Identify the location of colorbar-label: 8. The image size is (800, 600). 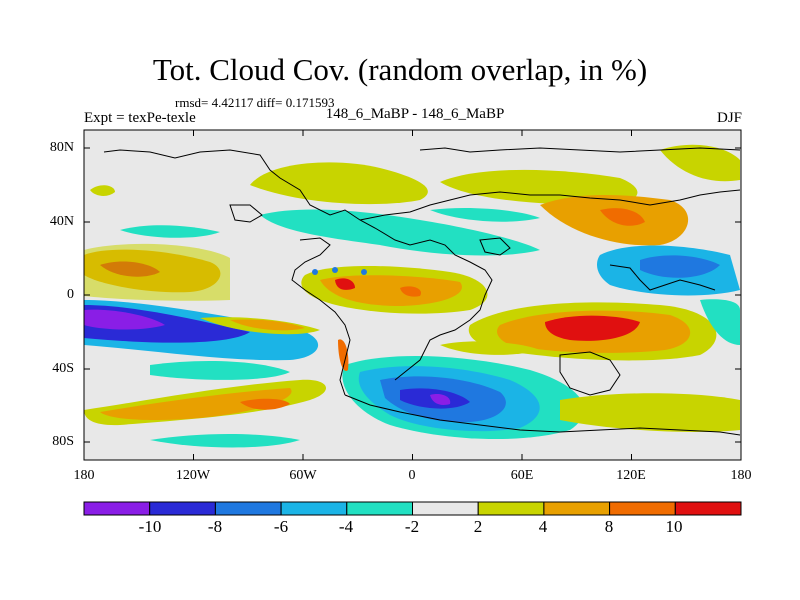
(609, 526).